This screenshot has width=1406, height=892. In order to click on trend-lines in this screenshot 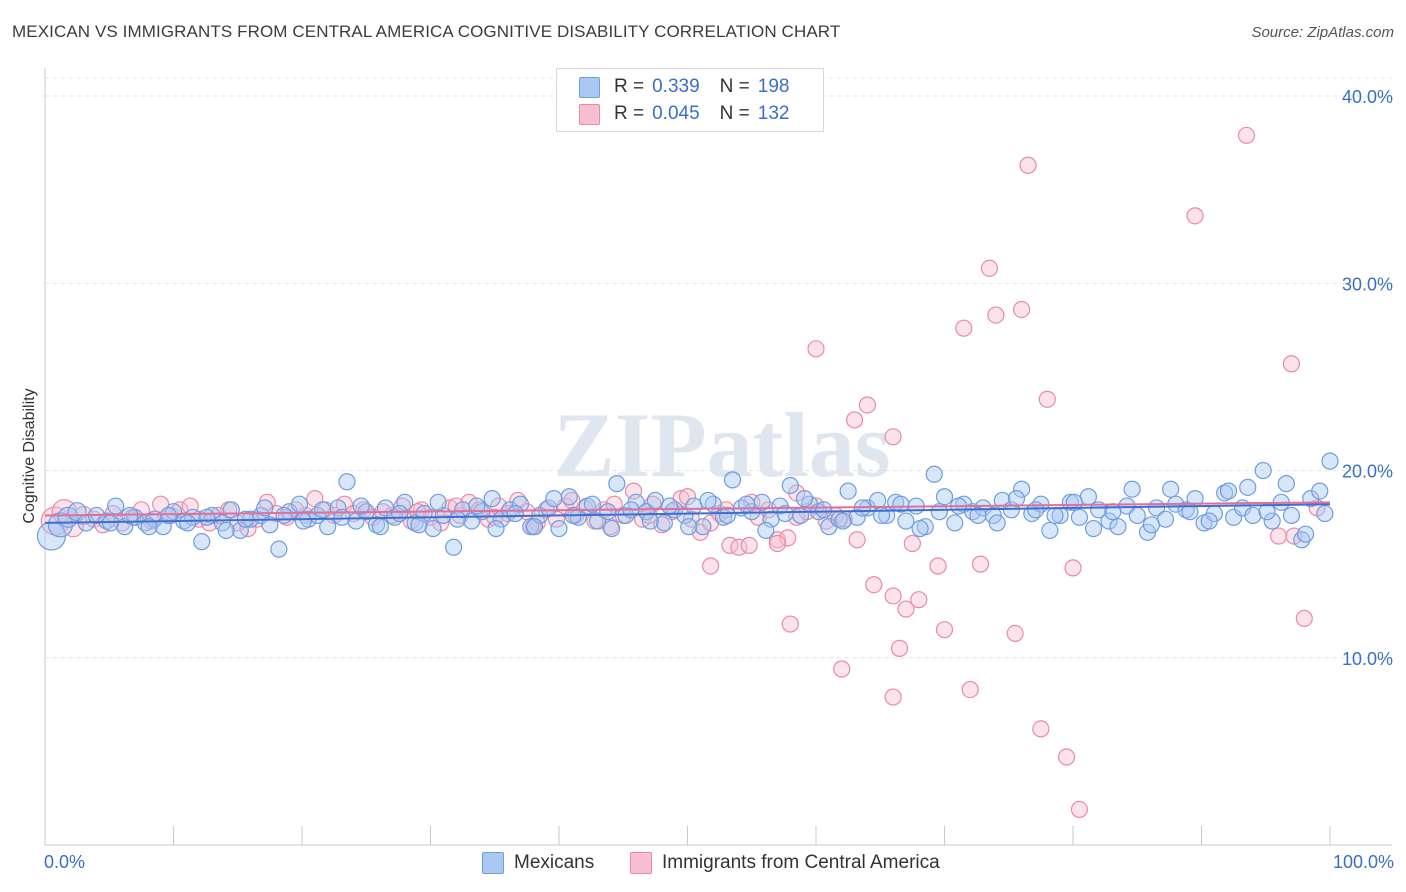, I will do `click(687, 512)`.